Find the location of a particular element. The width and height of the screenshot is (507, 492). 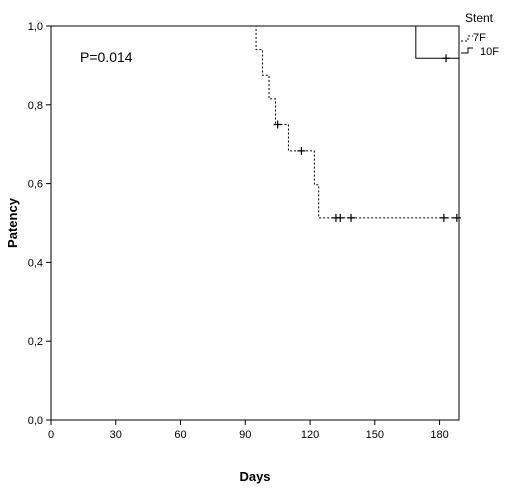

series-10F-censor-mark is located at coordinates (446, 58).